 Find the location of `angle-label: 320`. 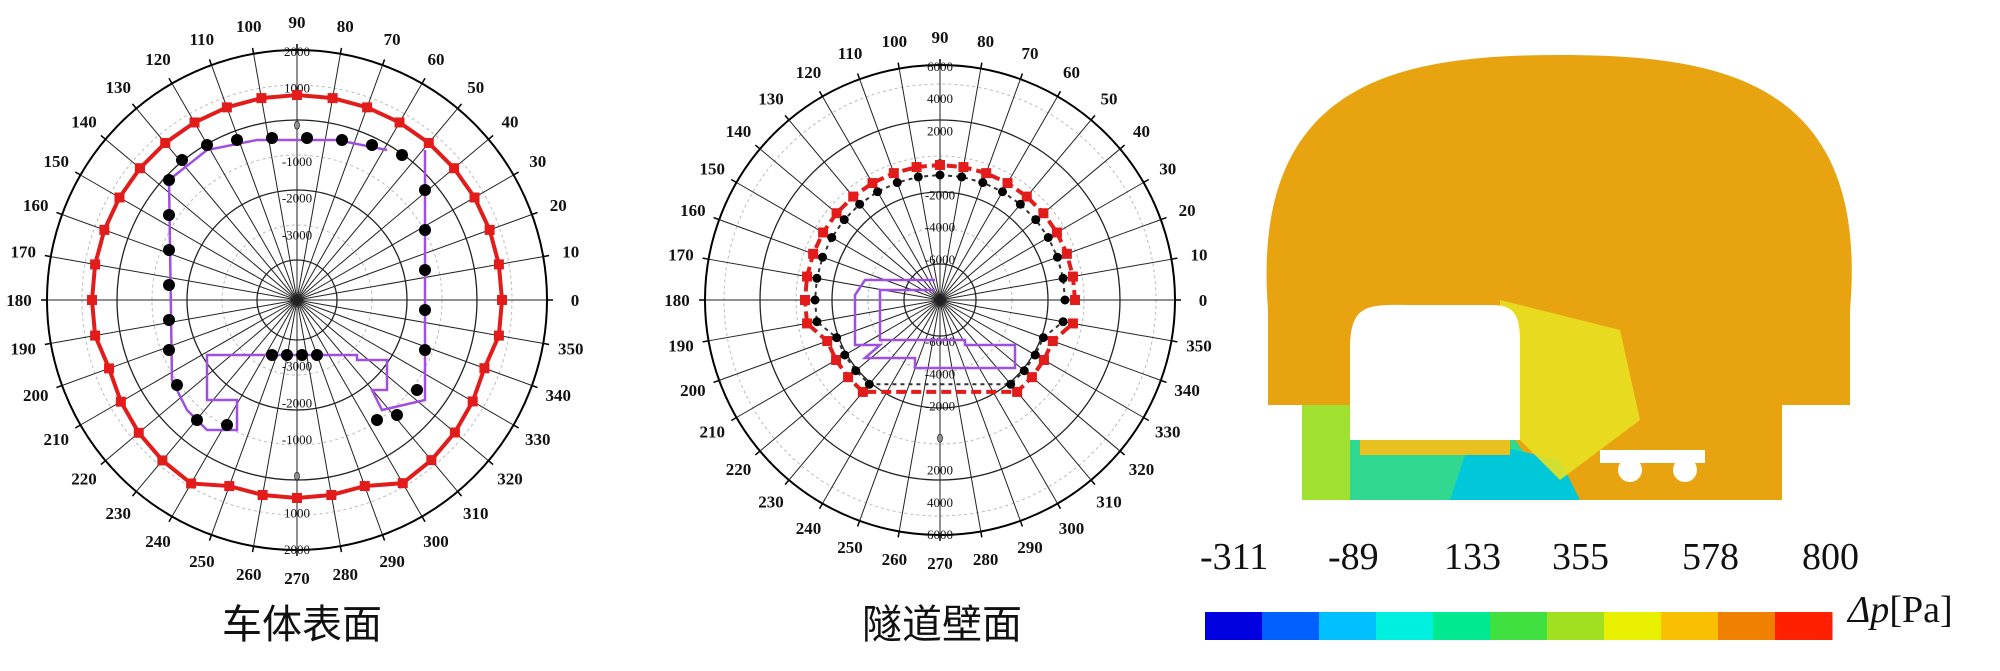

angle-label: 320 is located at coordinates (510, 479).